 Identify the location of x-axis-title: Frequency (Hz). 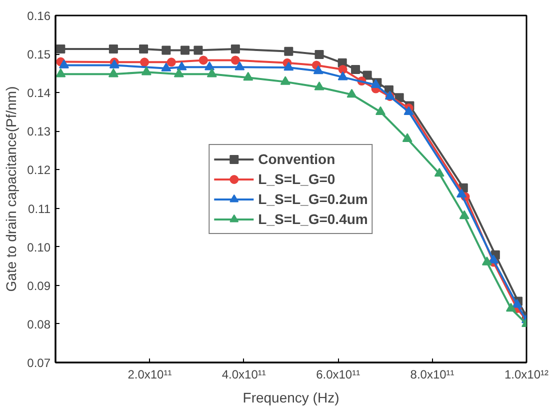
(291, 398).